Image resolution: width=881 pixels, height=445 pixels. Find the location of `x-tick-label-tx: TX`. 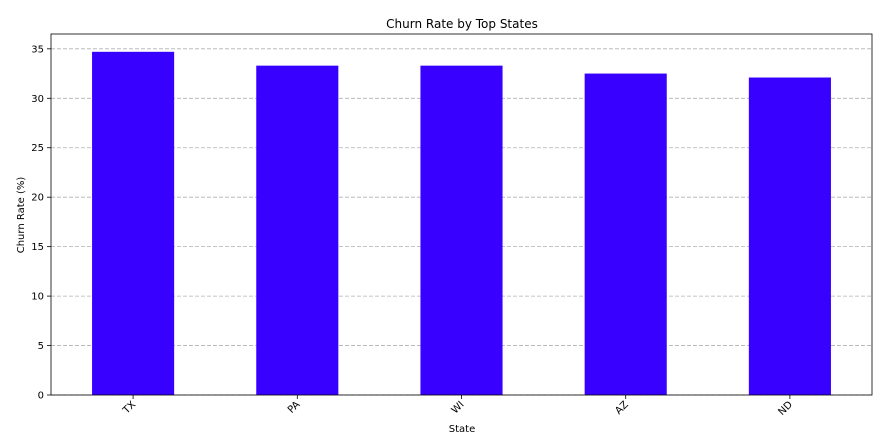

x-tick-label-tx: TX is located at coordinates (130, 408).